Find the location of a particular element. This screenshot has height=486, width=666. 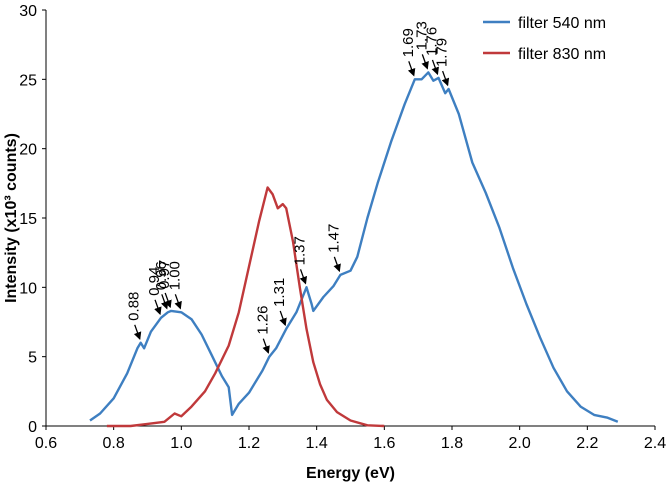

x-tick-label: 1.8 is located at coordinates (452, 443).